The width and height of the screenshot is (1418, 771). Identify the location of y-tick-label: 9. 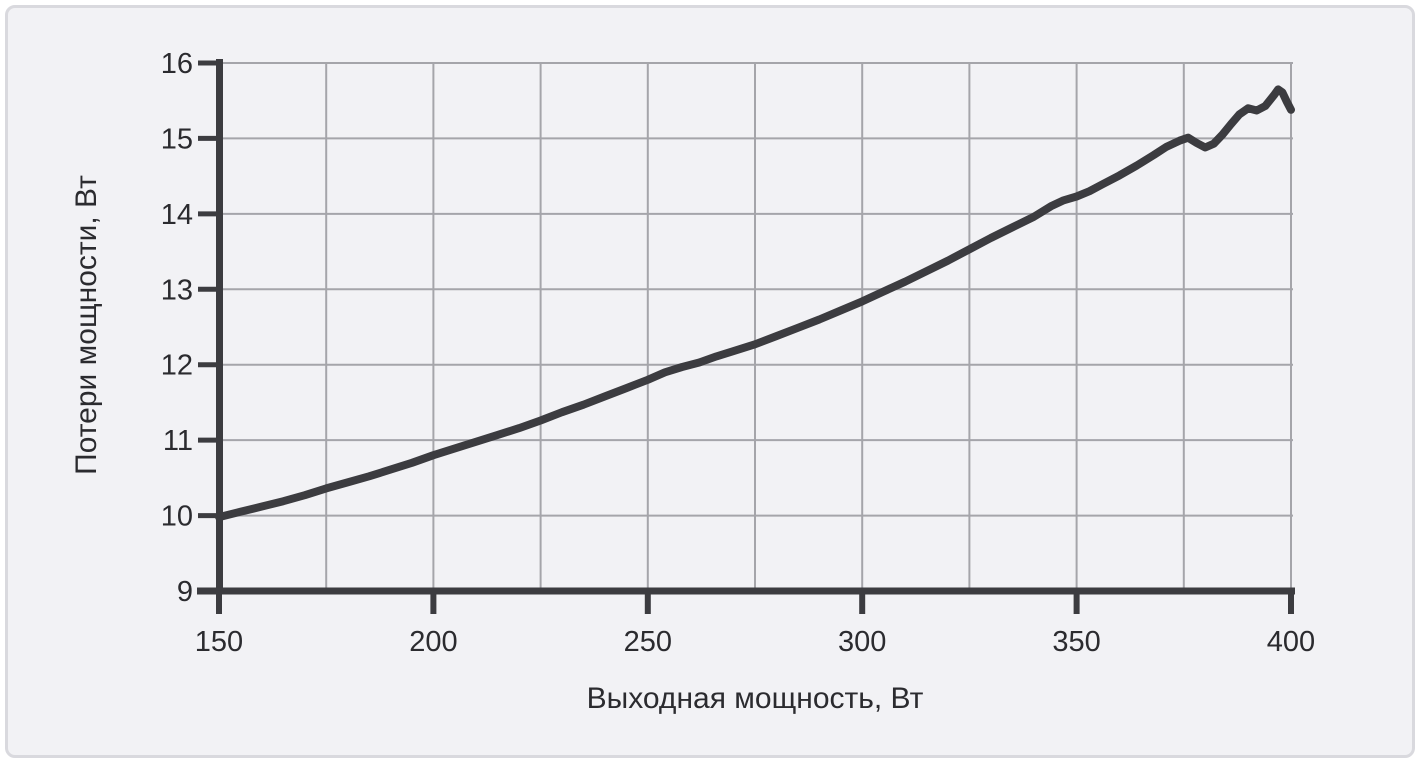
(185, 592).